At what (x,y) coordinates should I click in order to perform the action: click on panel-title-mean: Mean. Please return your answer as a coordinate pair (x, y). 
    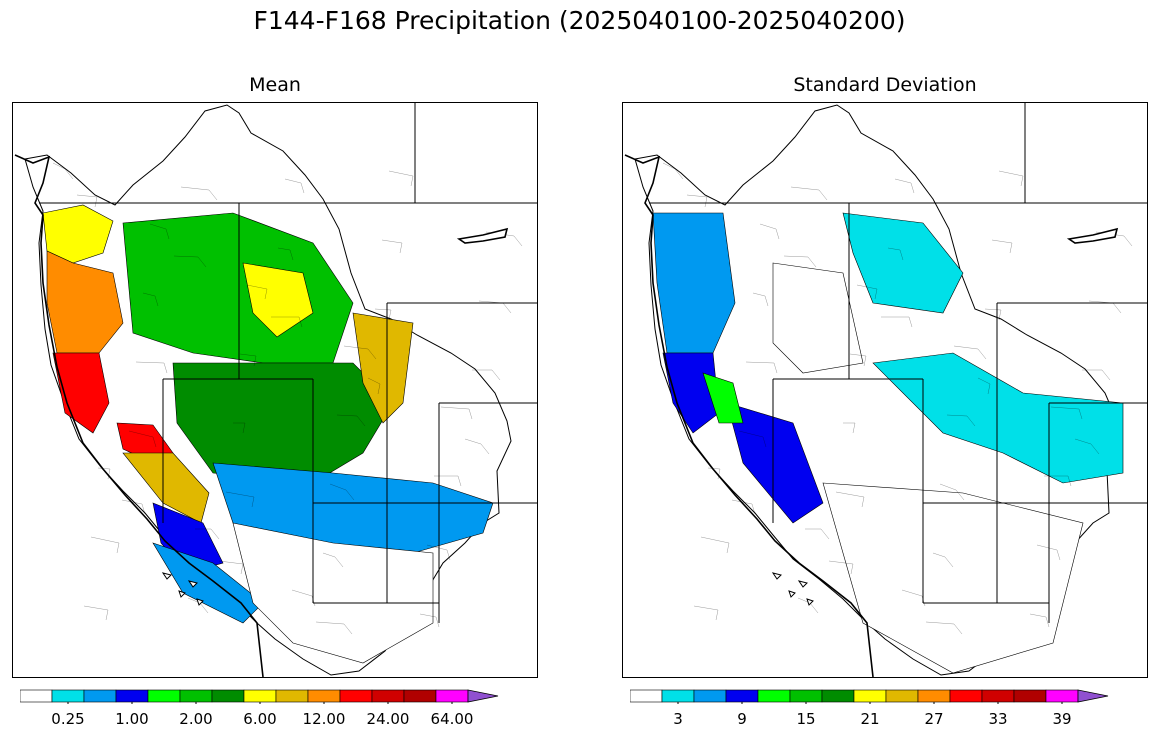
    Looking at the image, I should click on (275, 85).